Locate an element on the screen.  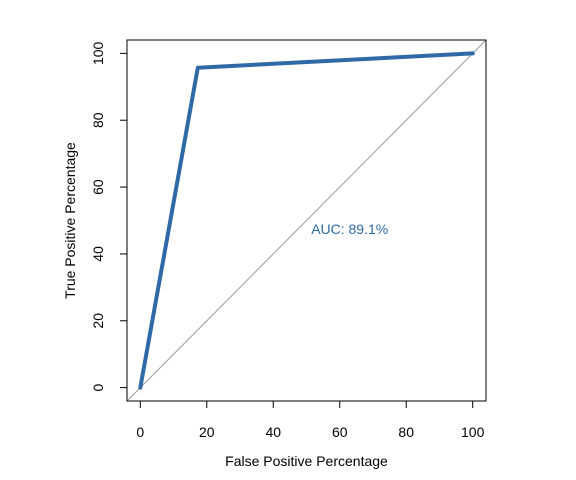
x-tick-label: 80 is located at coordinates (406, 432).